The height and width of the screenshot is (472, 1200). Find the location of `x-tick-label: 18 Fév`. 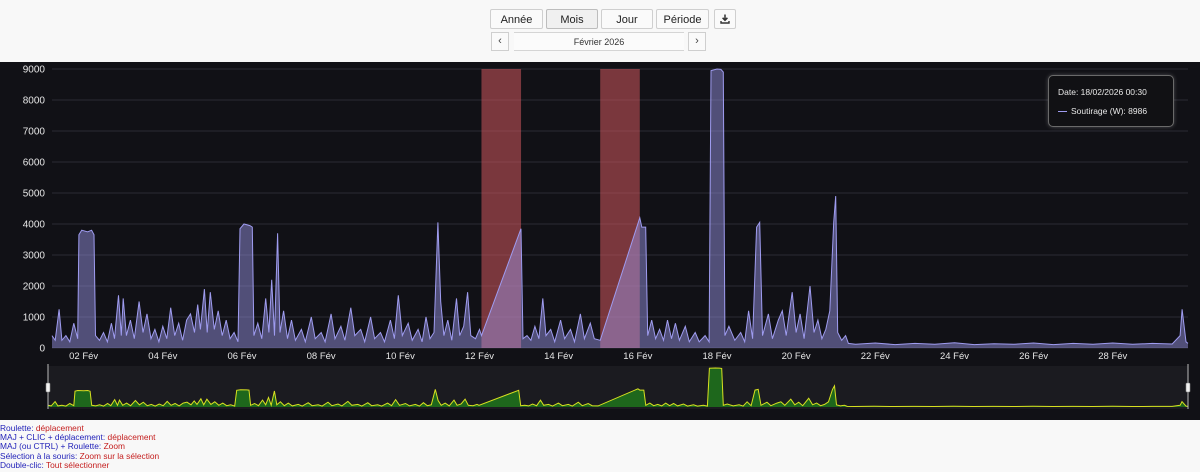

x-tick-label: 18 Fév is located at coordinates (716, 356).